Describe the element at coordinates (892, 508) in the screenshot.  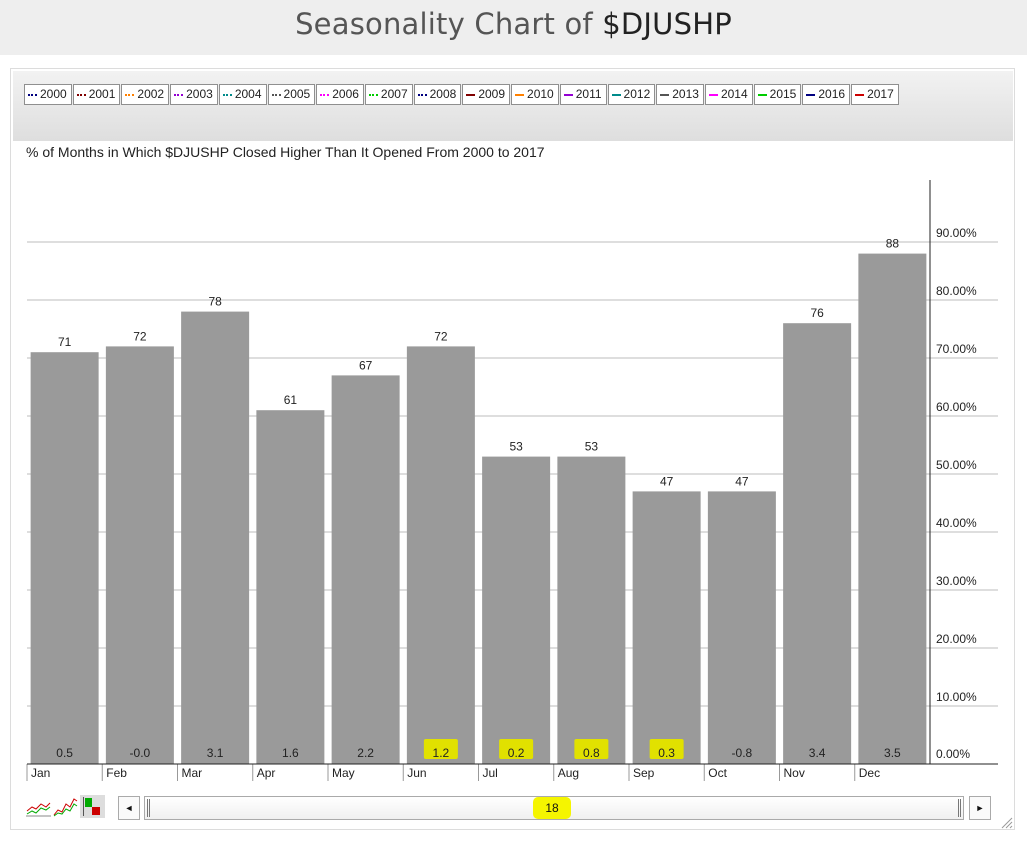
I see `bar-dec` at that location.